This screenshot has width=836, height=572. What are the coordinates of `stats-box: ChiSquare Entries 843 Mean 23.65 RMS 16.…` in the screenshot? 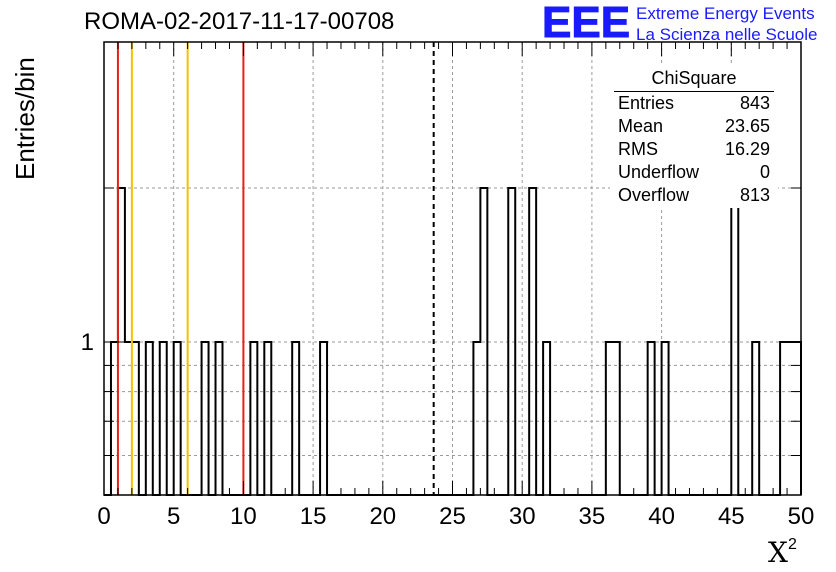 It's located at (694, 137).